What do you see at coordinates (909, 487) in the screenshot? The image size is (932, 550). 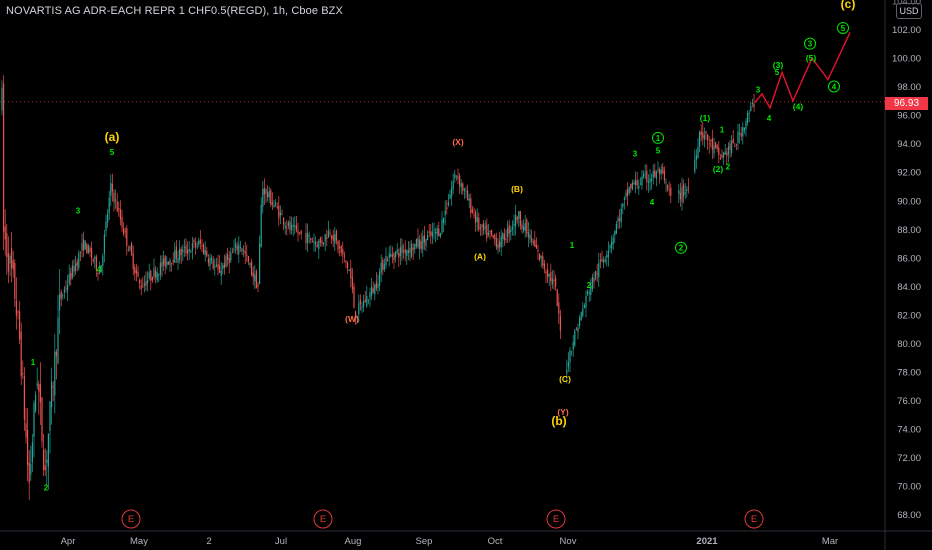 I see `y-tick-label: 70.00` at bounding box center [909, 487].